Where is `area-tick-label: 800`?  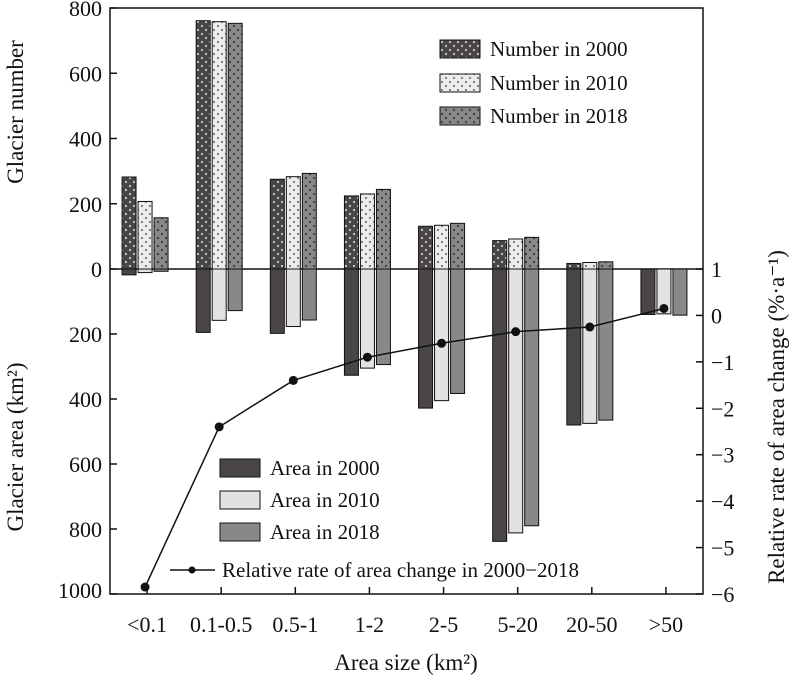
area-tick-label: 800 is located at coordinates (85, 529).